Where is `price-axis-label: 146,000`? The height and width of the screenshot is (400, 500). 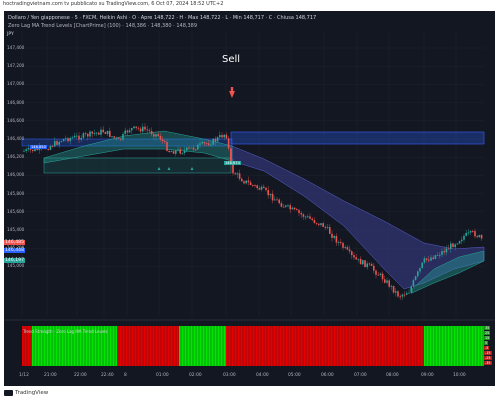
price-axis-label: 146,000 is located at coordinates (16, 175).